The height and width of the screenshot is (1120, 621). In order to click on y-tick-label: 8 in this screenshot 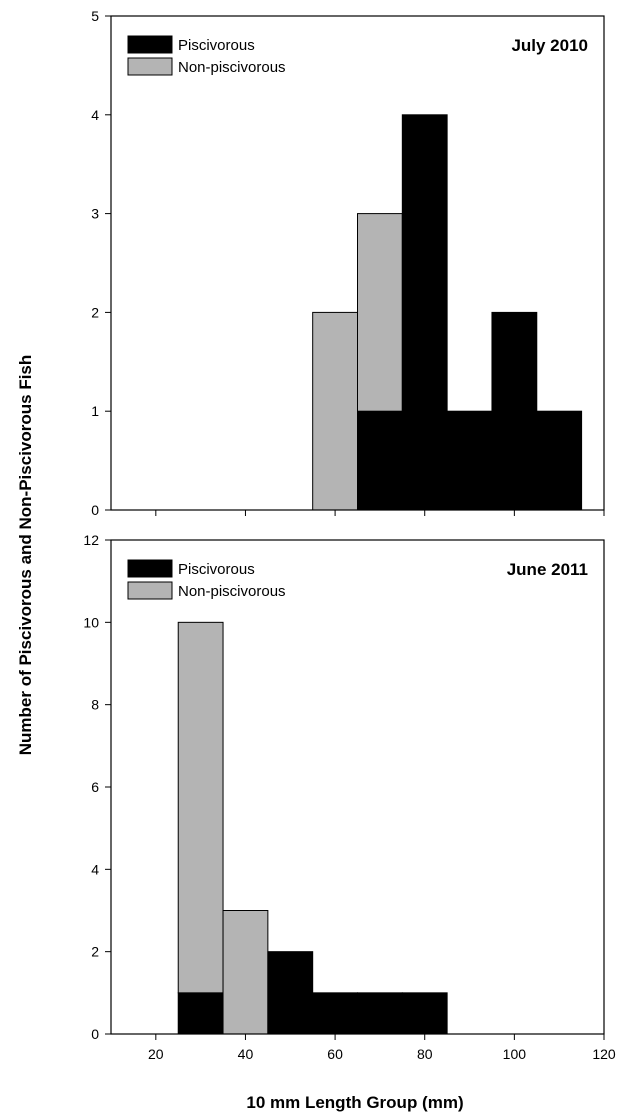, I will do `click(95, 705)`.